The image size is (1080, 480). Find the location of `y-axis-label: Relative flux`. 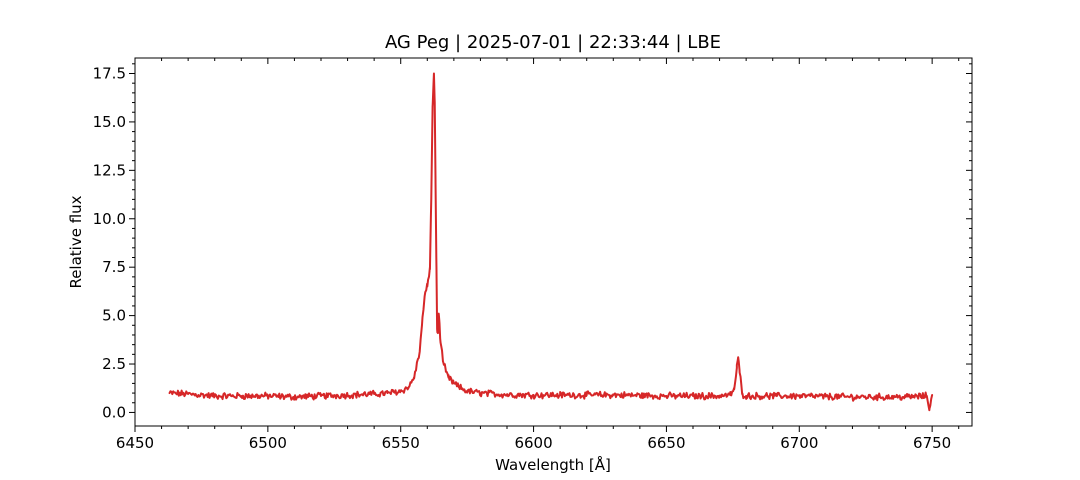

y-axis-label: Relative flux is located at coordinates (76, 241).